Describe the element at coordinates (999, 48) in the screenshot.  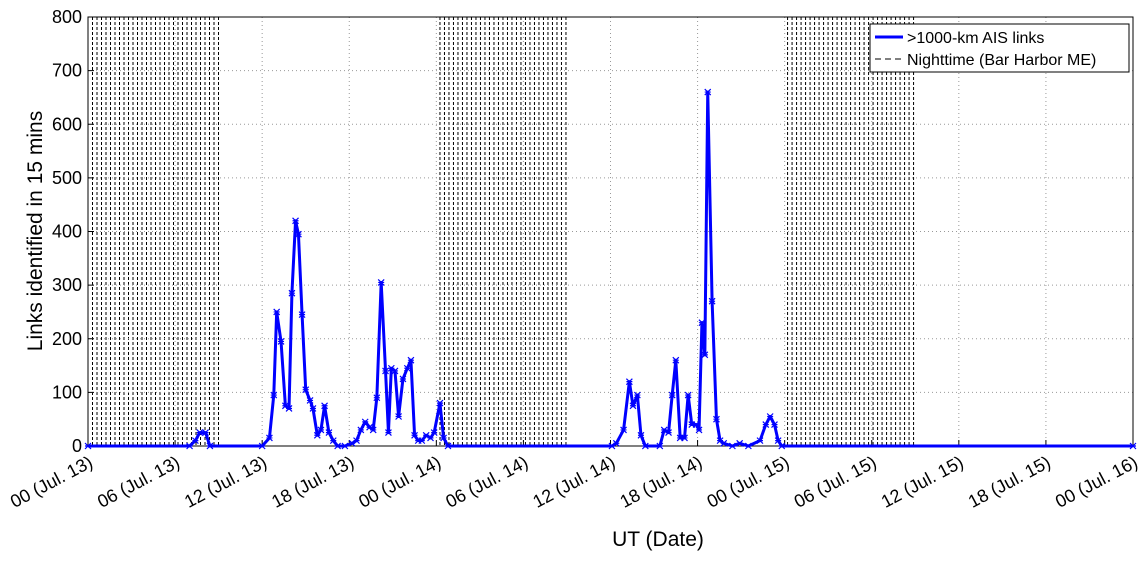
I see `legend-box` at that location.